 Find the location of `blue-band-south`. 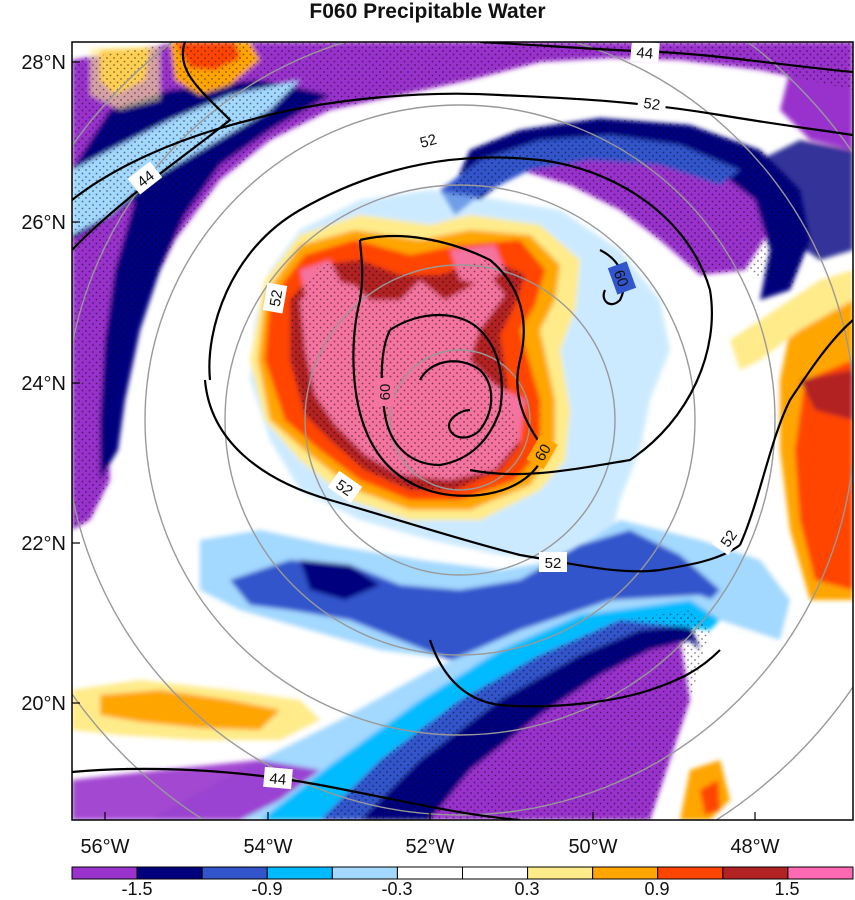

blue-band-south is located at coordinates (475, 595).